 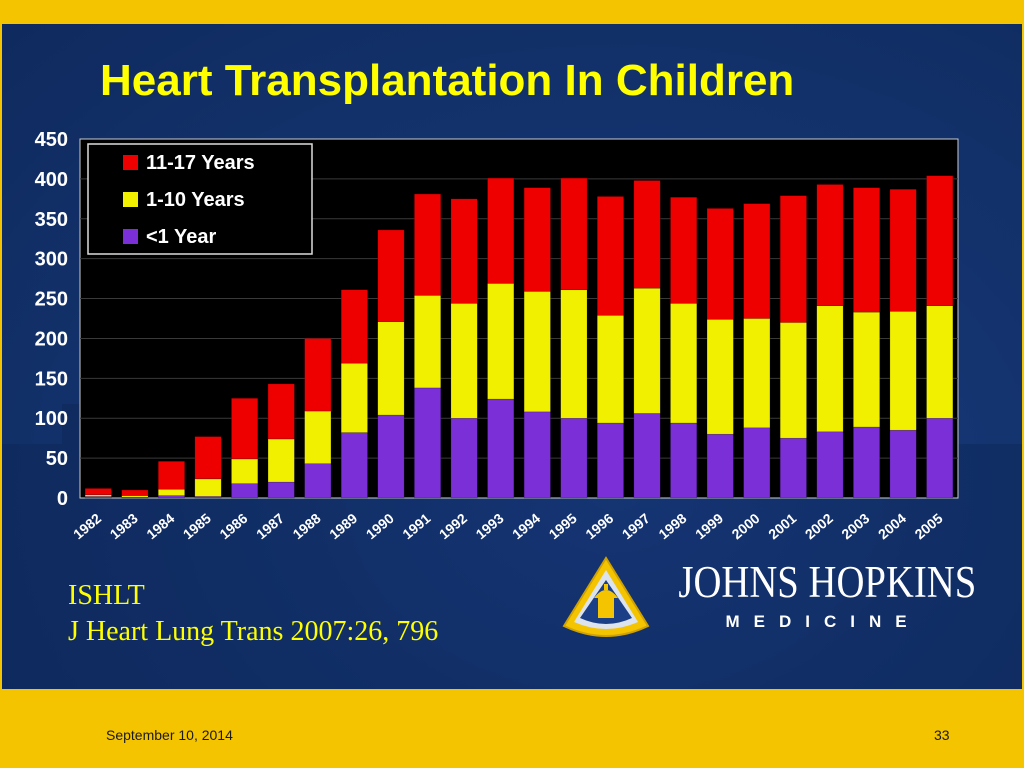 What do you see at coordinates (453, 526) in the screenshot?
I see `x-tick-label: 1992` at bounding box center [453, 526].